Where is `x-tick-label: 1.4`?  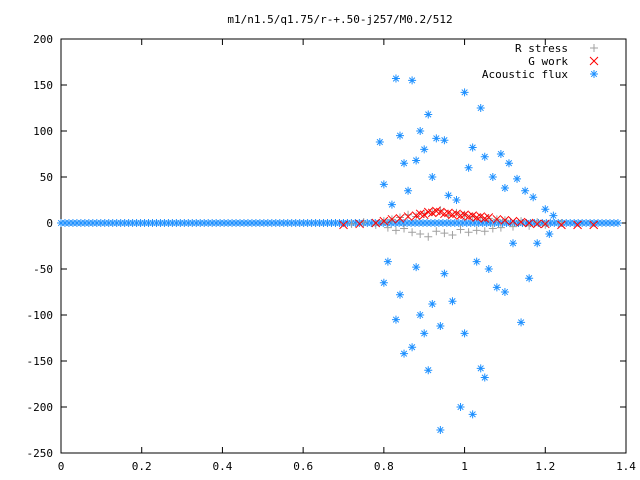
x-tick-label: 1.4 is located at coordinates (626, 466).